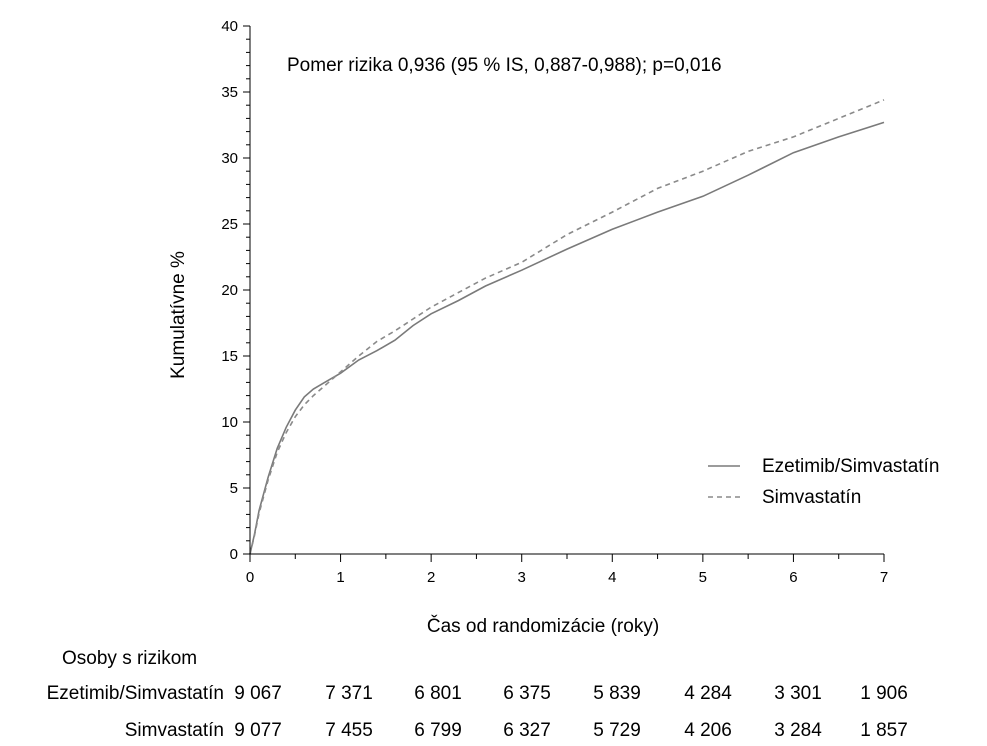 This screenshot has height=746, width=987. Describe the element at coordinates (703, 577) in the screenshot. I see `x-tick-label: 5` at that location.